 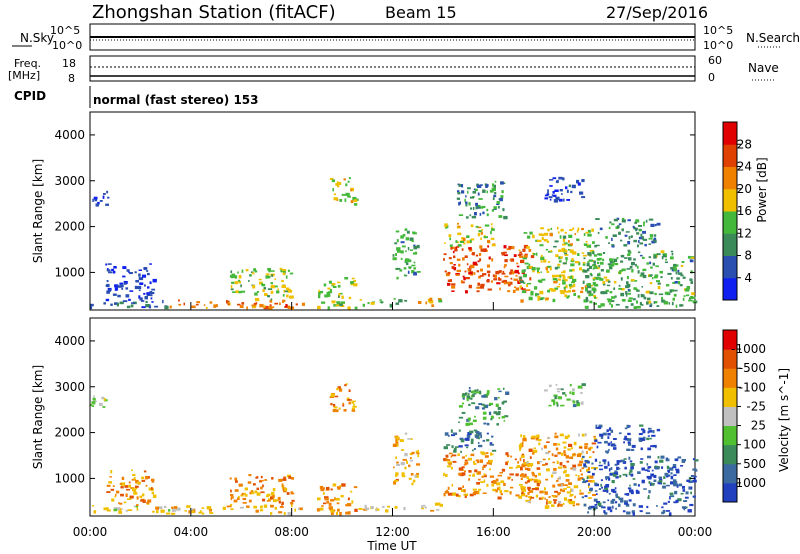 I want to click on velocity-y-tick-label: 3000, so click(x=69, y=387).